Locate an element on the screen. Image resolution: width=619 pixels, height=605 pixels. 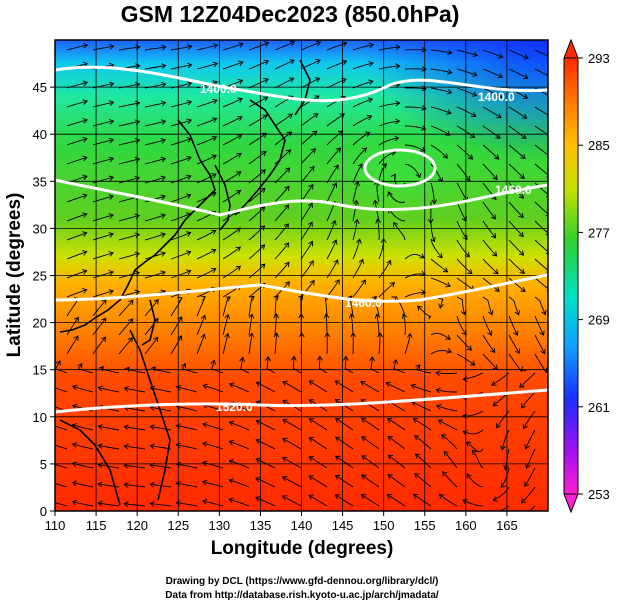
x-tick-label: 140 is located at coordinates (302, 525).